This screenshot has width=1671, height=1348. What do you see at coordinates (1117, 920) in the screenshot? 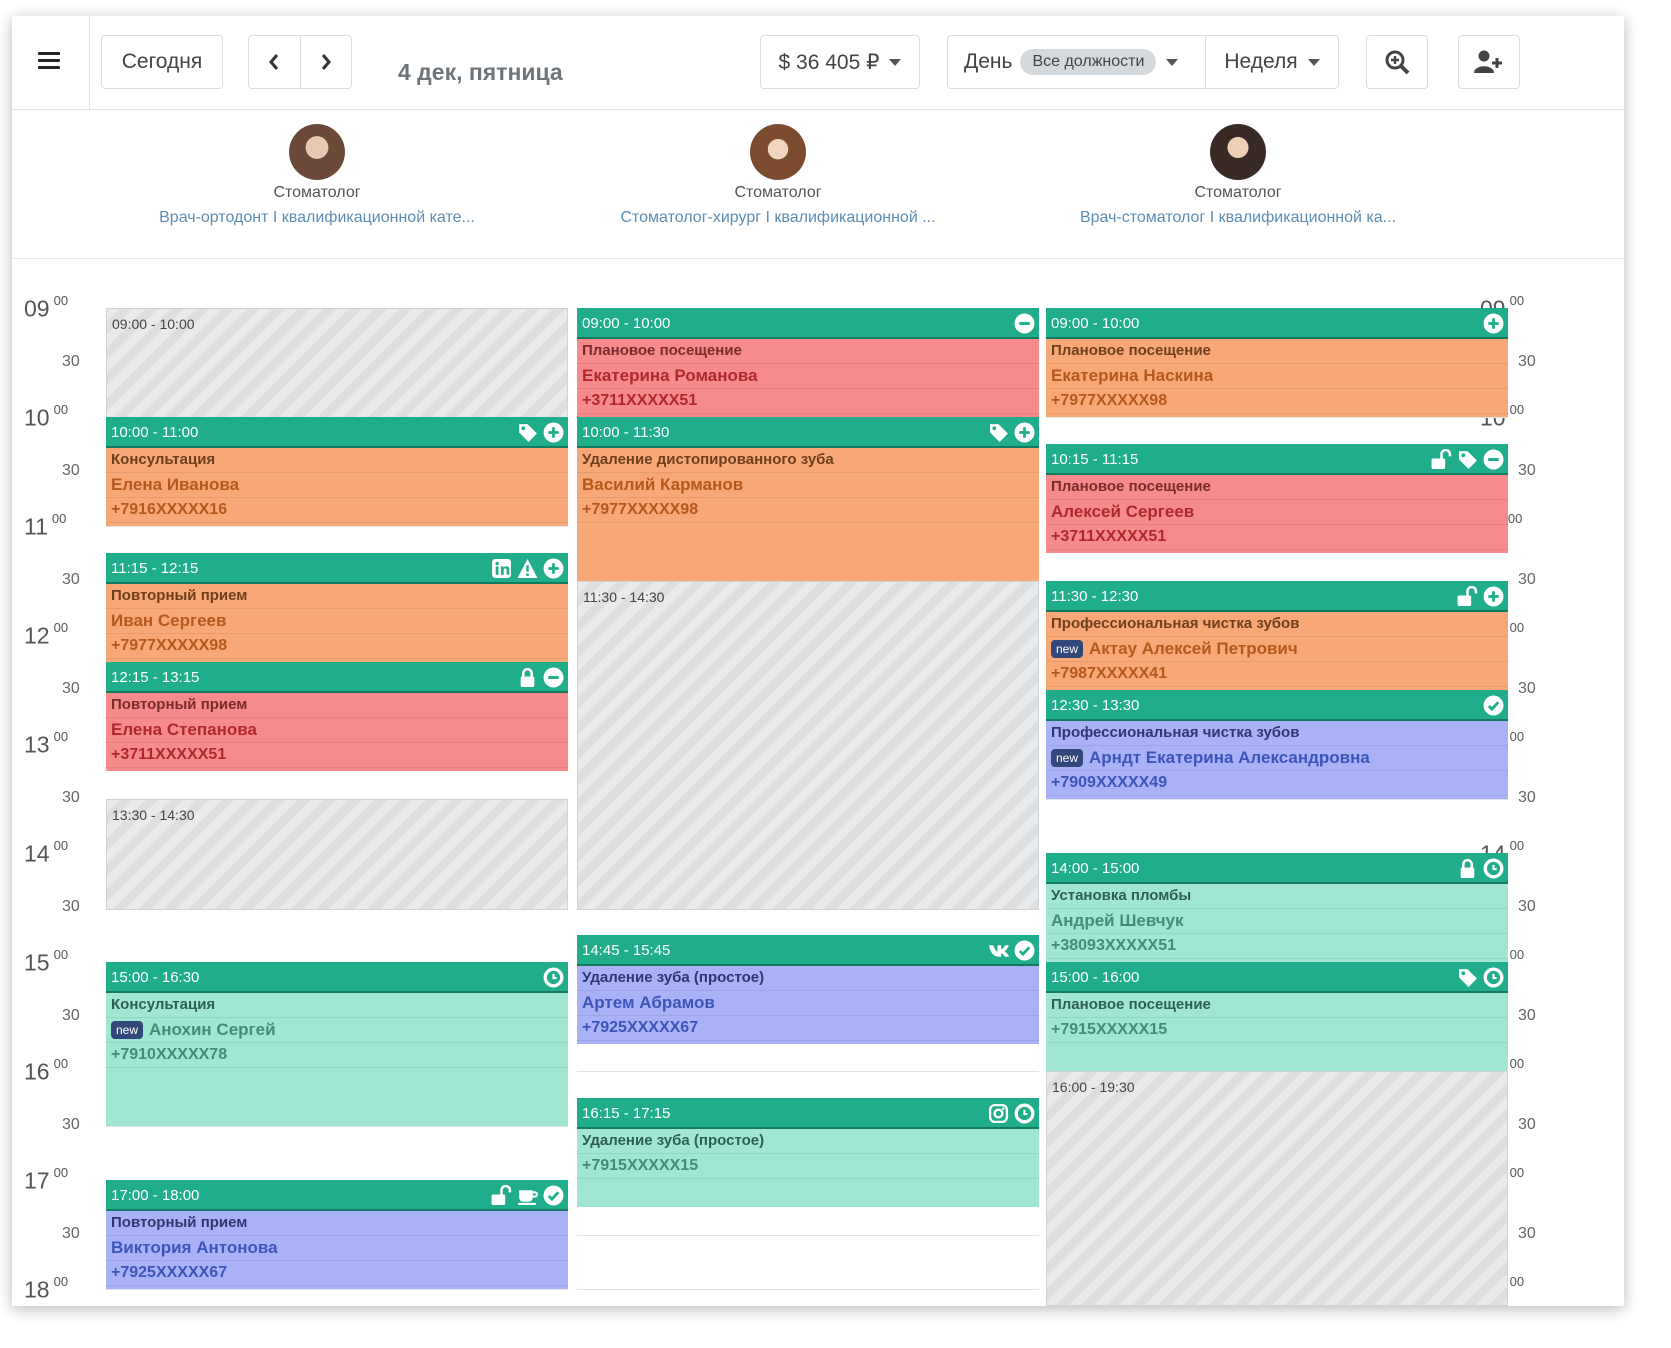
I see `client-name: Андрей Шевчук` at bounding box center [1117, 920].